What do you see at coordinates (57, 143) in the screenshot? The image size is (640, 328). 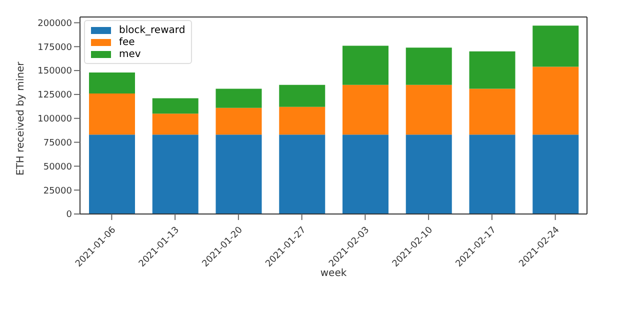 I see `y-tick-label: 75000` at bounding box center [57, 143].